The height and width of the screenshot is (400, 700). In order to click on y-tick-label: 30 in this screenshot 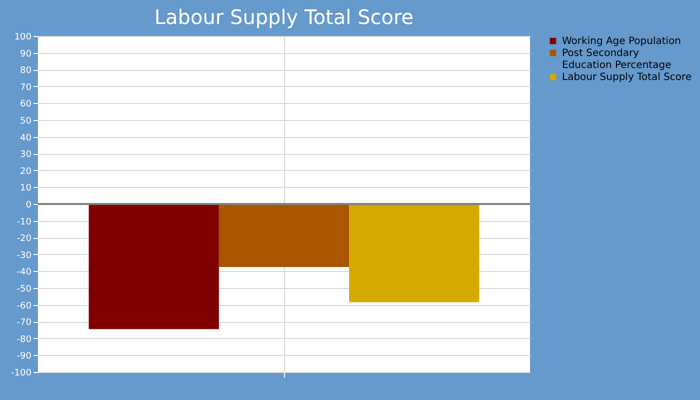, I will do `click(26, 155)`.